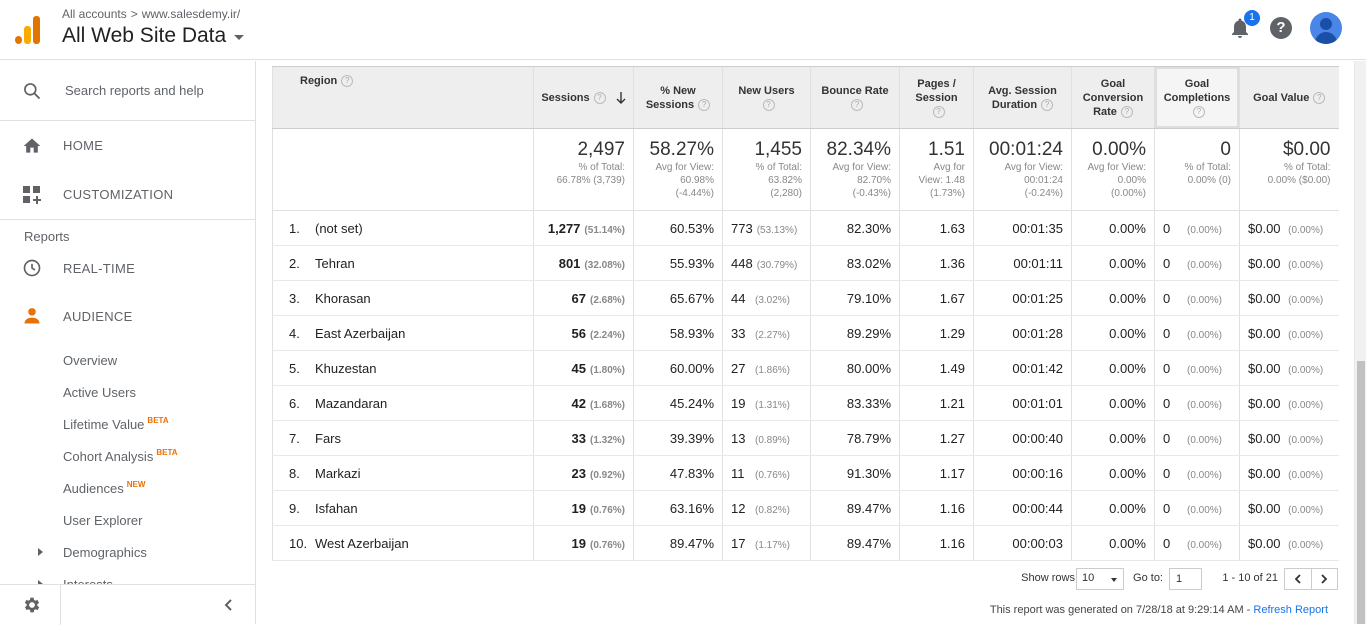  What do you see at coordinates (127, 424) in the screenshot?
I see `sidebar-subitem-lifetime-value: Lifetime Value BETA` at bounding box center [127, 424].